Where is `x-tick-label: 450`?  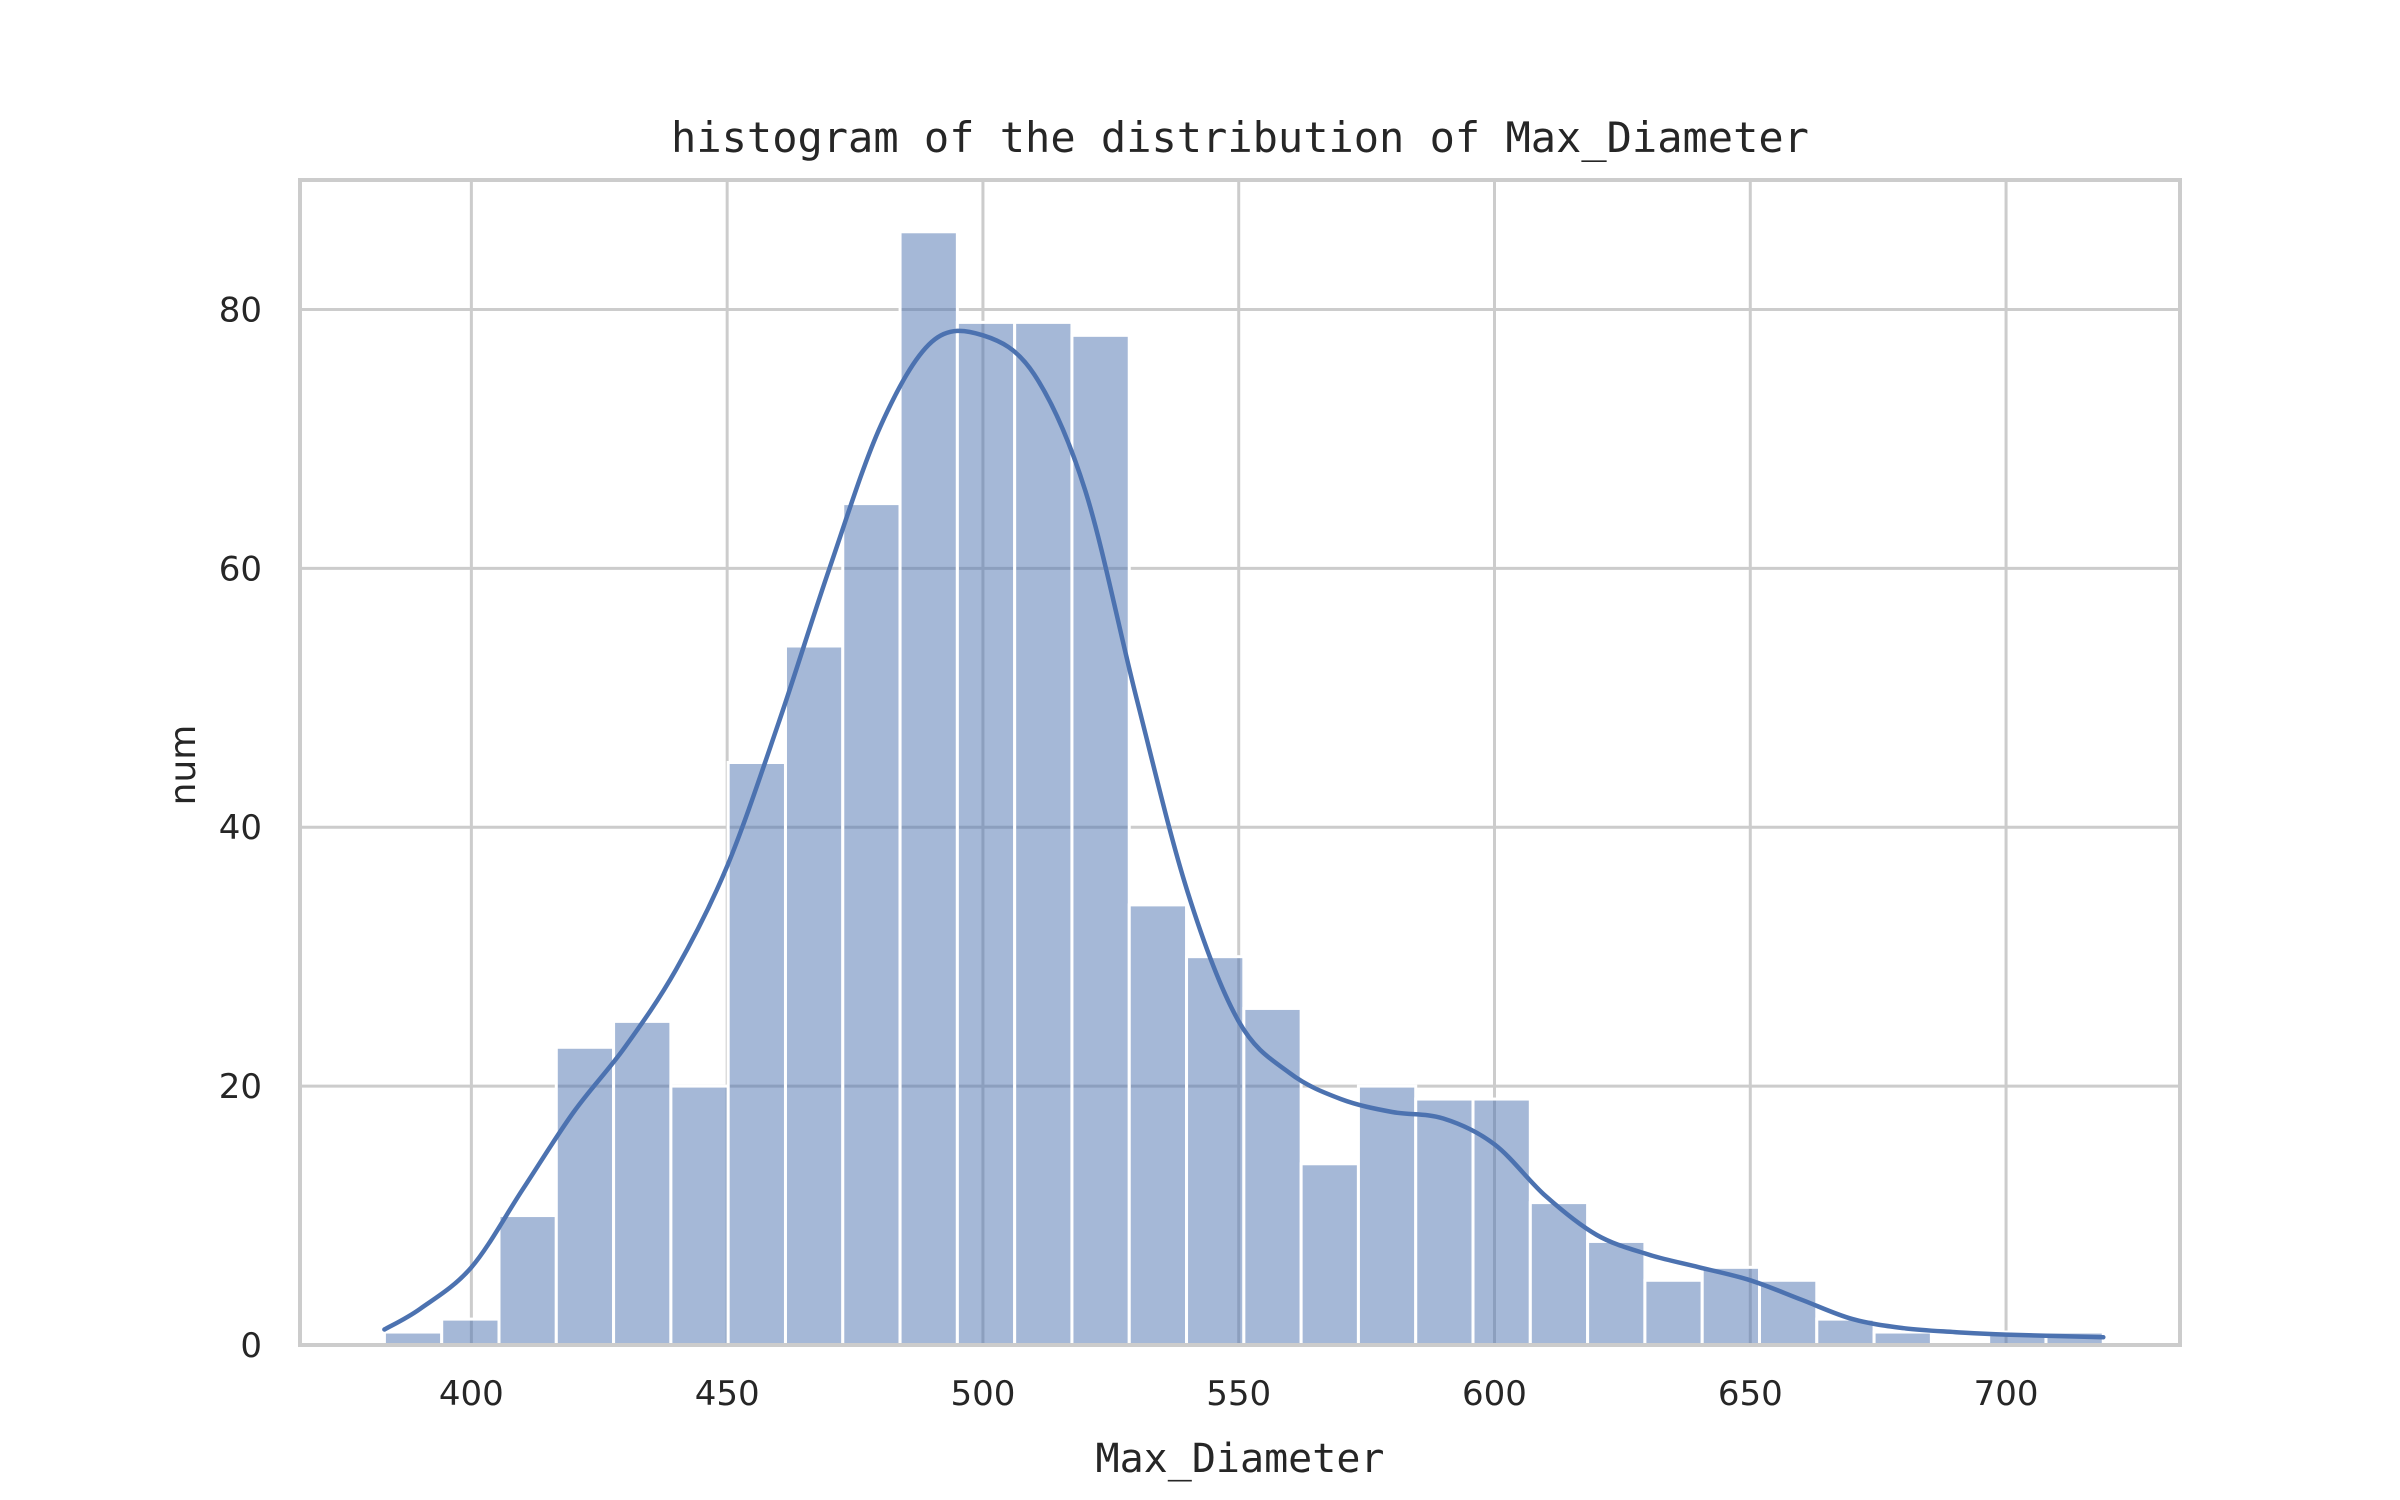 x-tick-label: 450 is located at coordinates (727, 1394).